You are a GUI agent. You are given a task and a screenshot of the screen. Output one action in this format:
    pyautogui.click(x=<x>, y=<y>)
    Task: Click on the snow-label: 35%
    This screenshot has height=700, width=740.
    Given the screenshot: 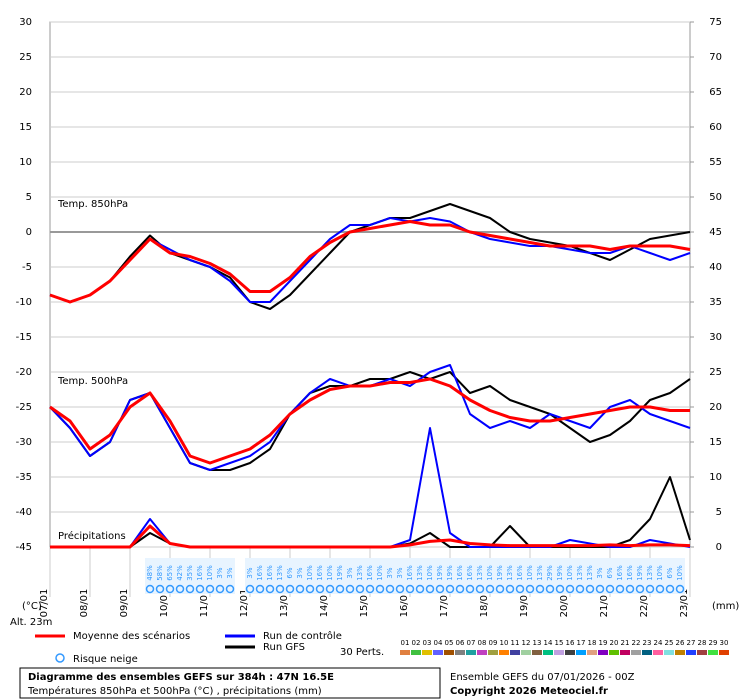 What is the action you would take?
    pyautogui.click(x=190, y=573)
    